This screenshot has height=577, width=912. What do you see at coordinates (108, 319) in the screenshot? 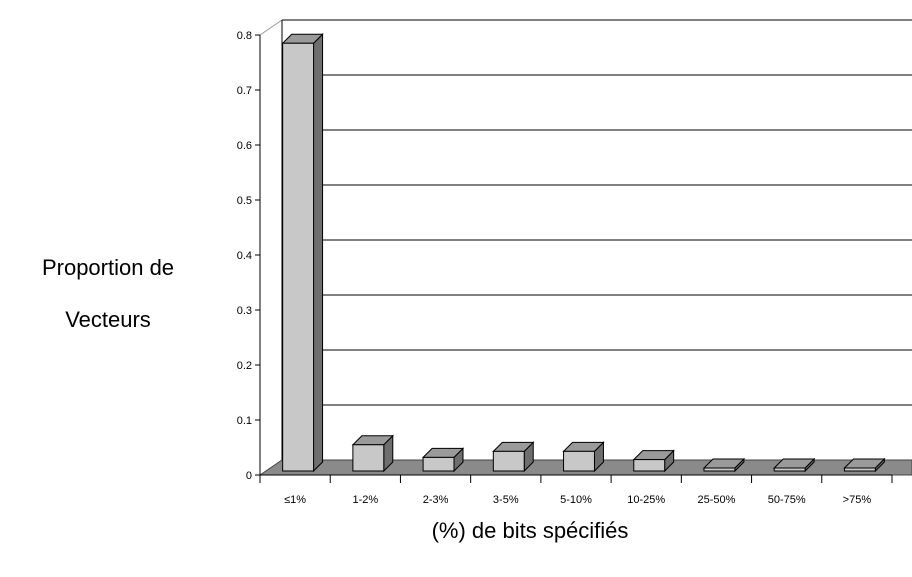
I see `y-axis-label-line-2: Vecteurs` at bounding box center [108, 319].